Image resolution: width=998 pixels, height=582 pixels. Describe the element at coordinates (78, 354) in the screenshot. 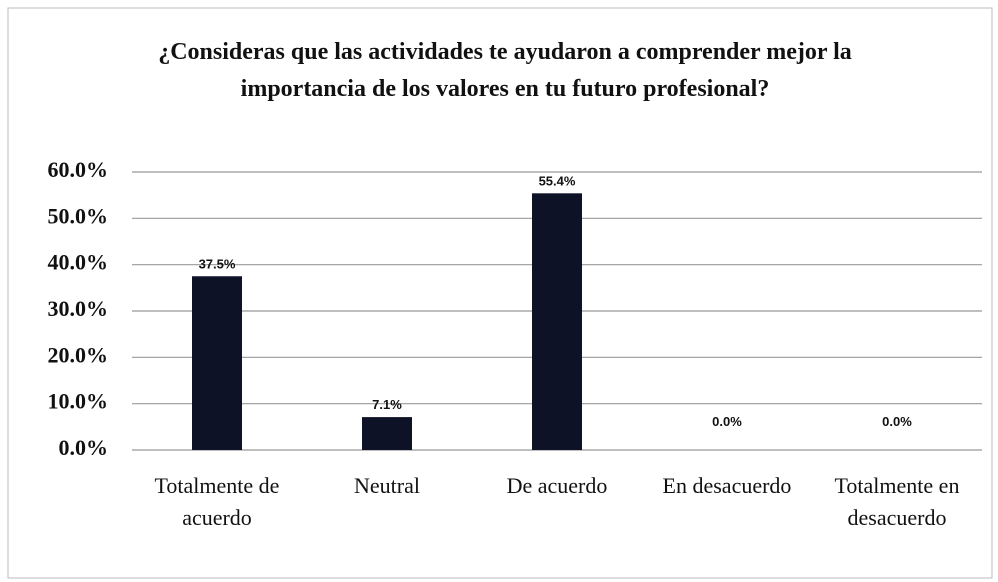

I see `y-tick-label: 20.0%` at that location.